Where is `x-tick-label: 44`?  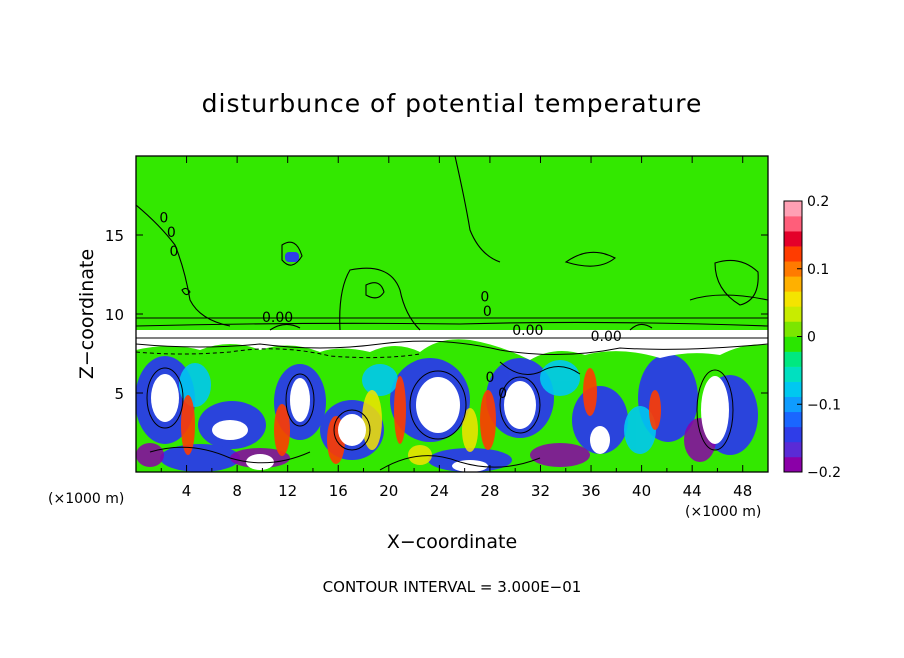 x-tick-label: 44 is located at coordinates (692, 491).